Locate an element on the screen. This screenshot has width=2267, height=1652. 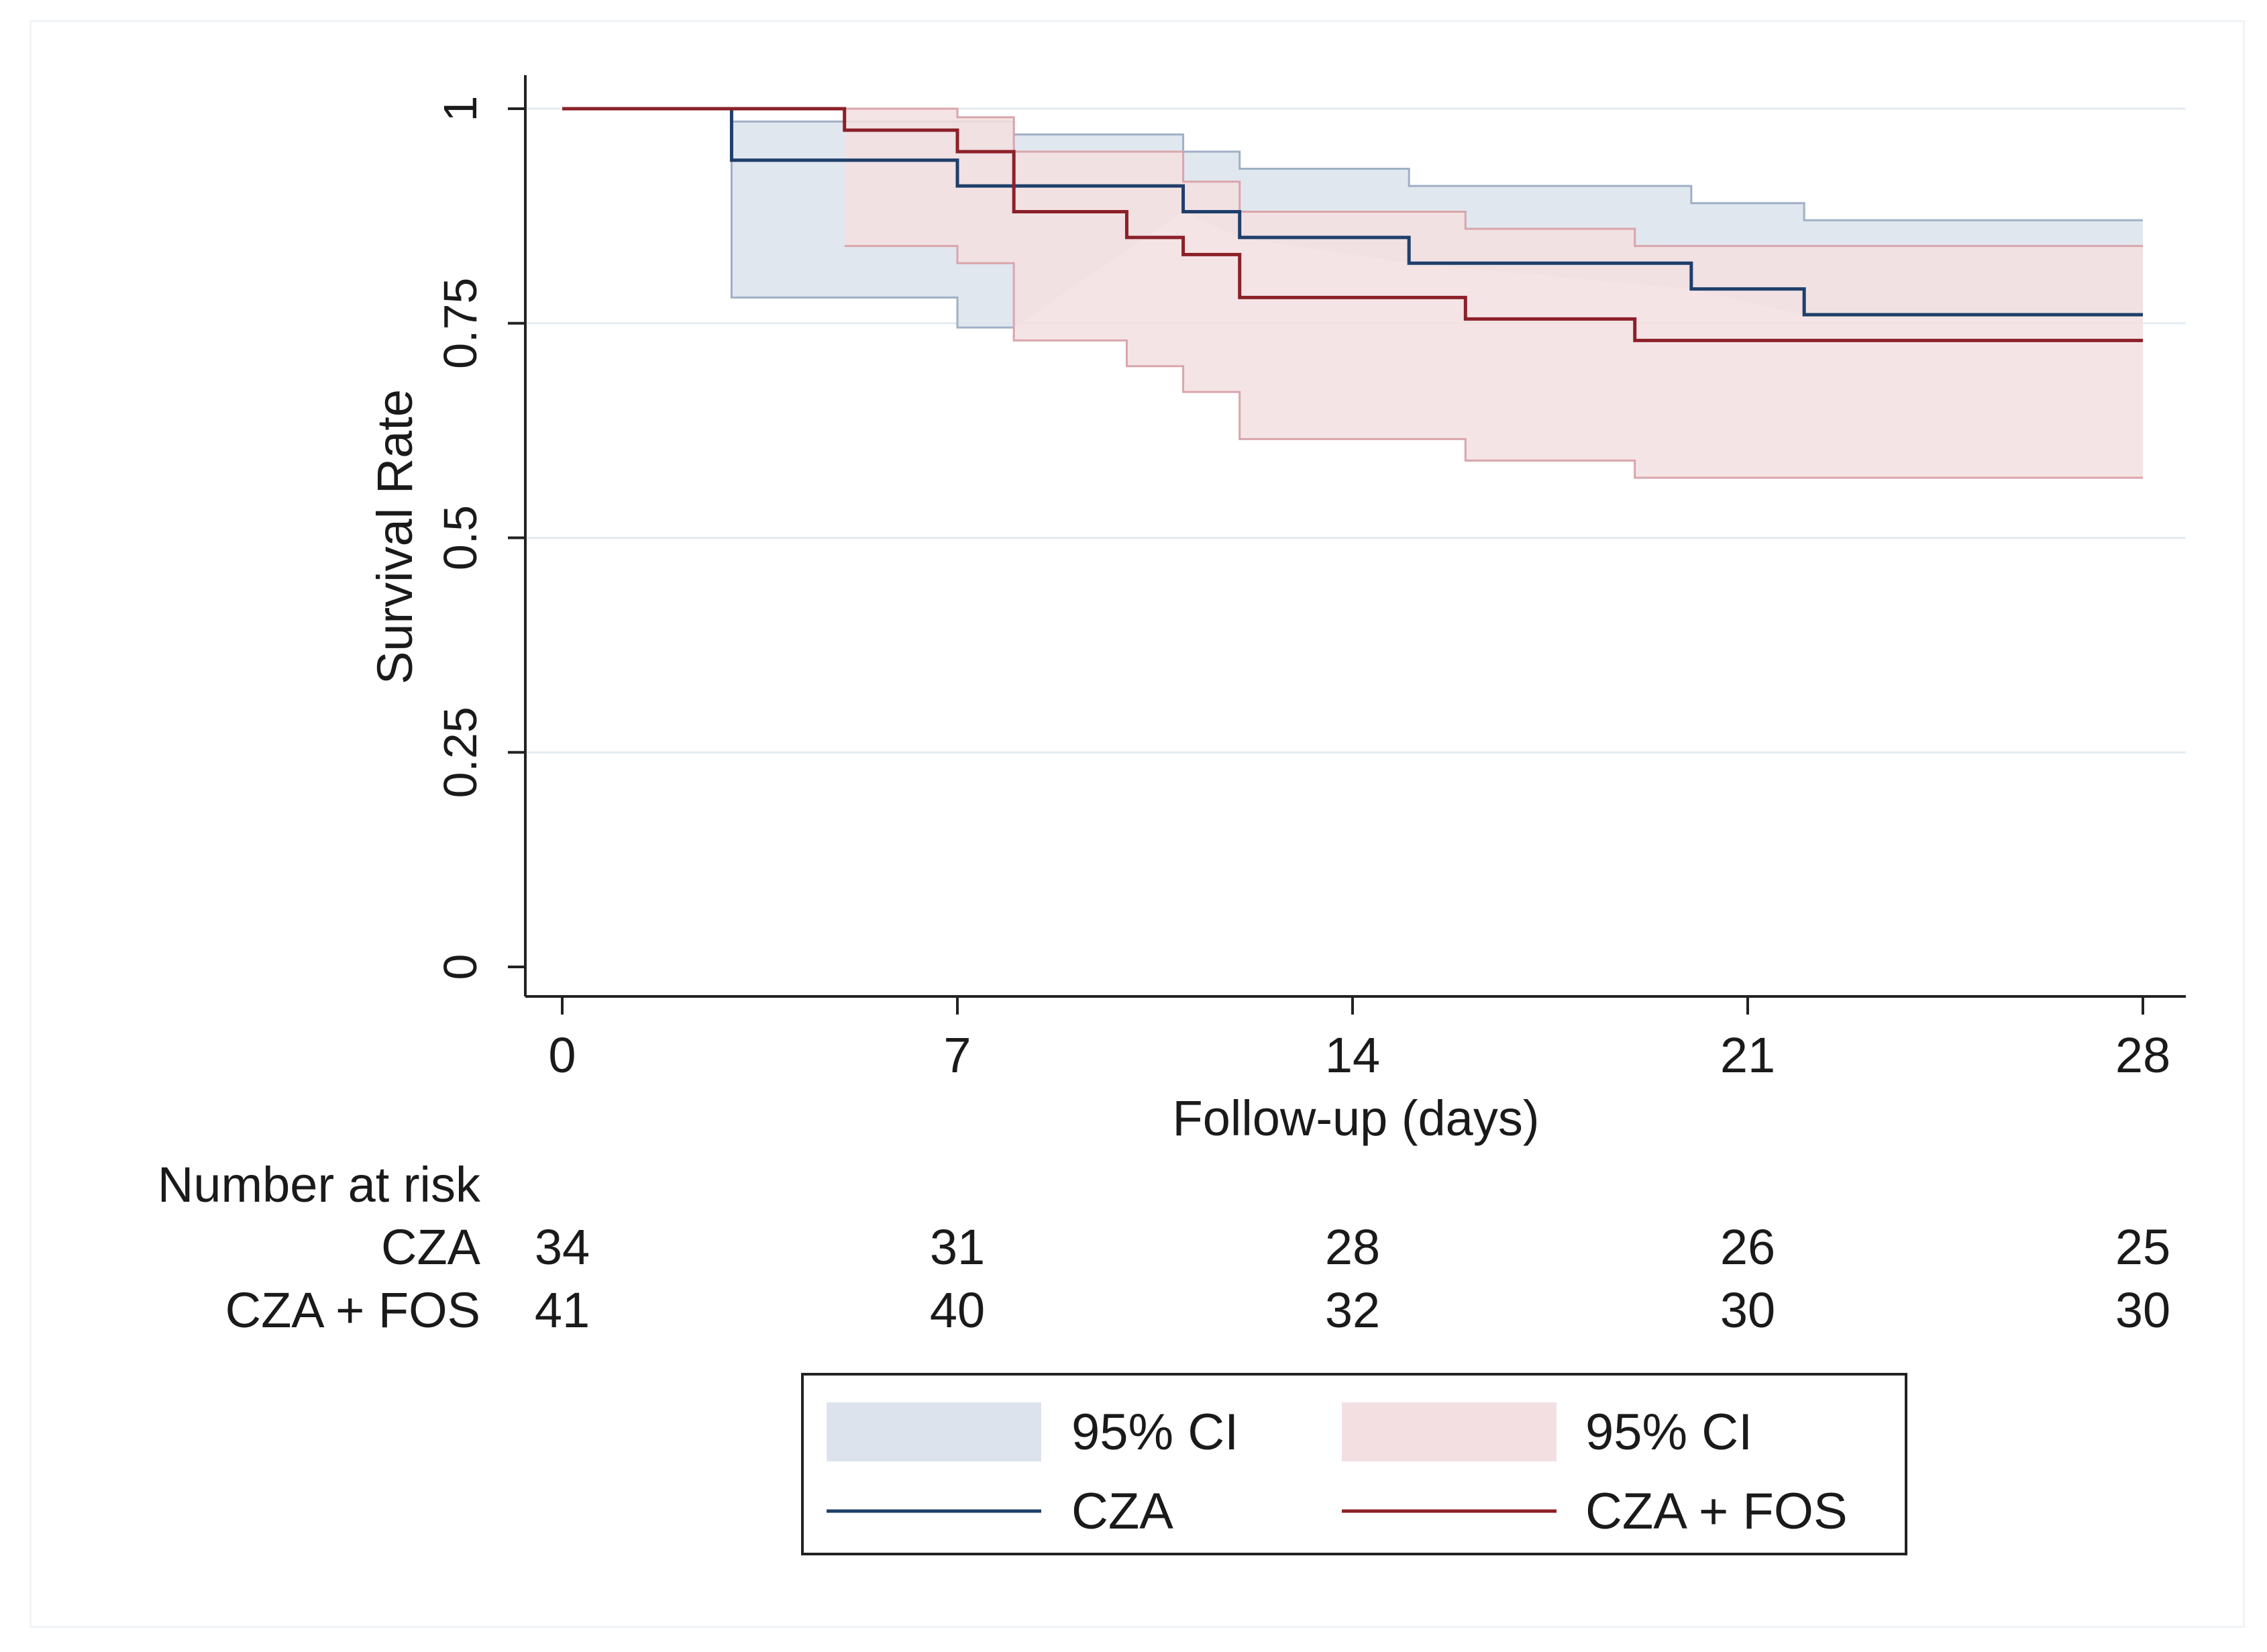
survival-curve-cza-fos is located at coordinates (1352, 224).